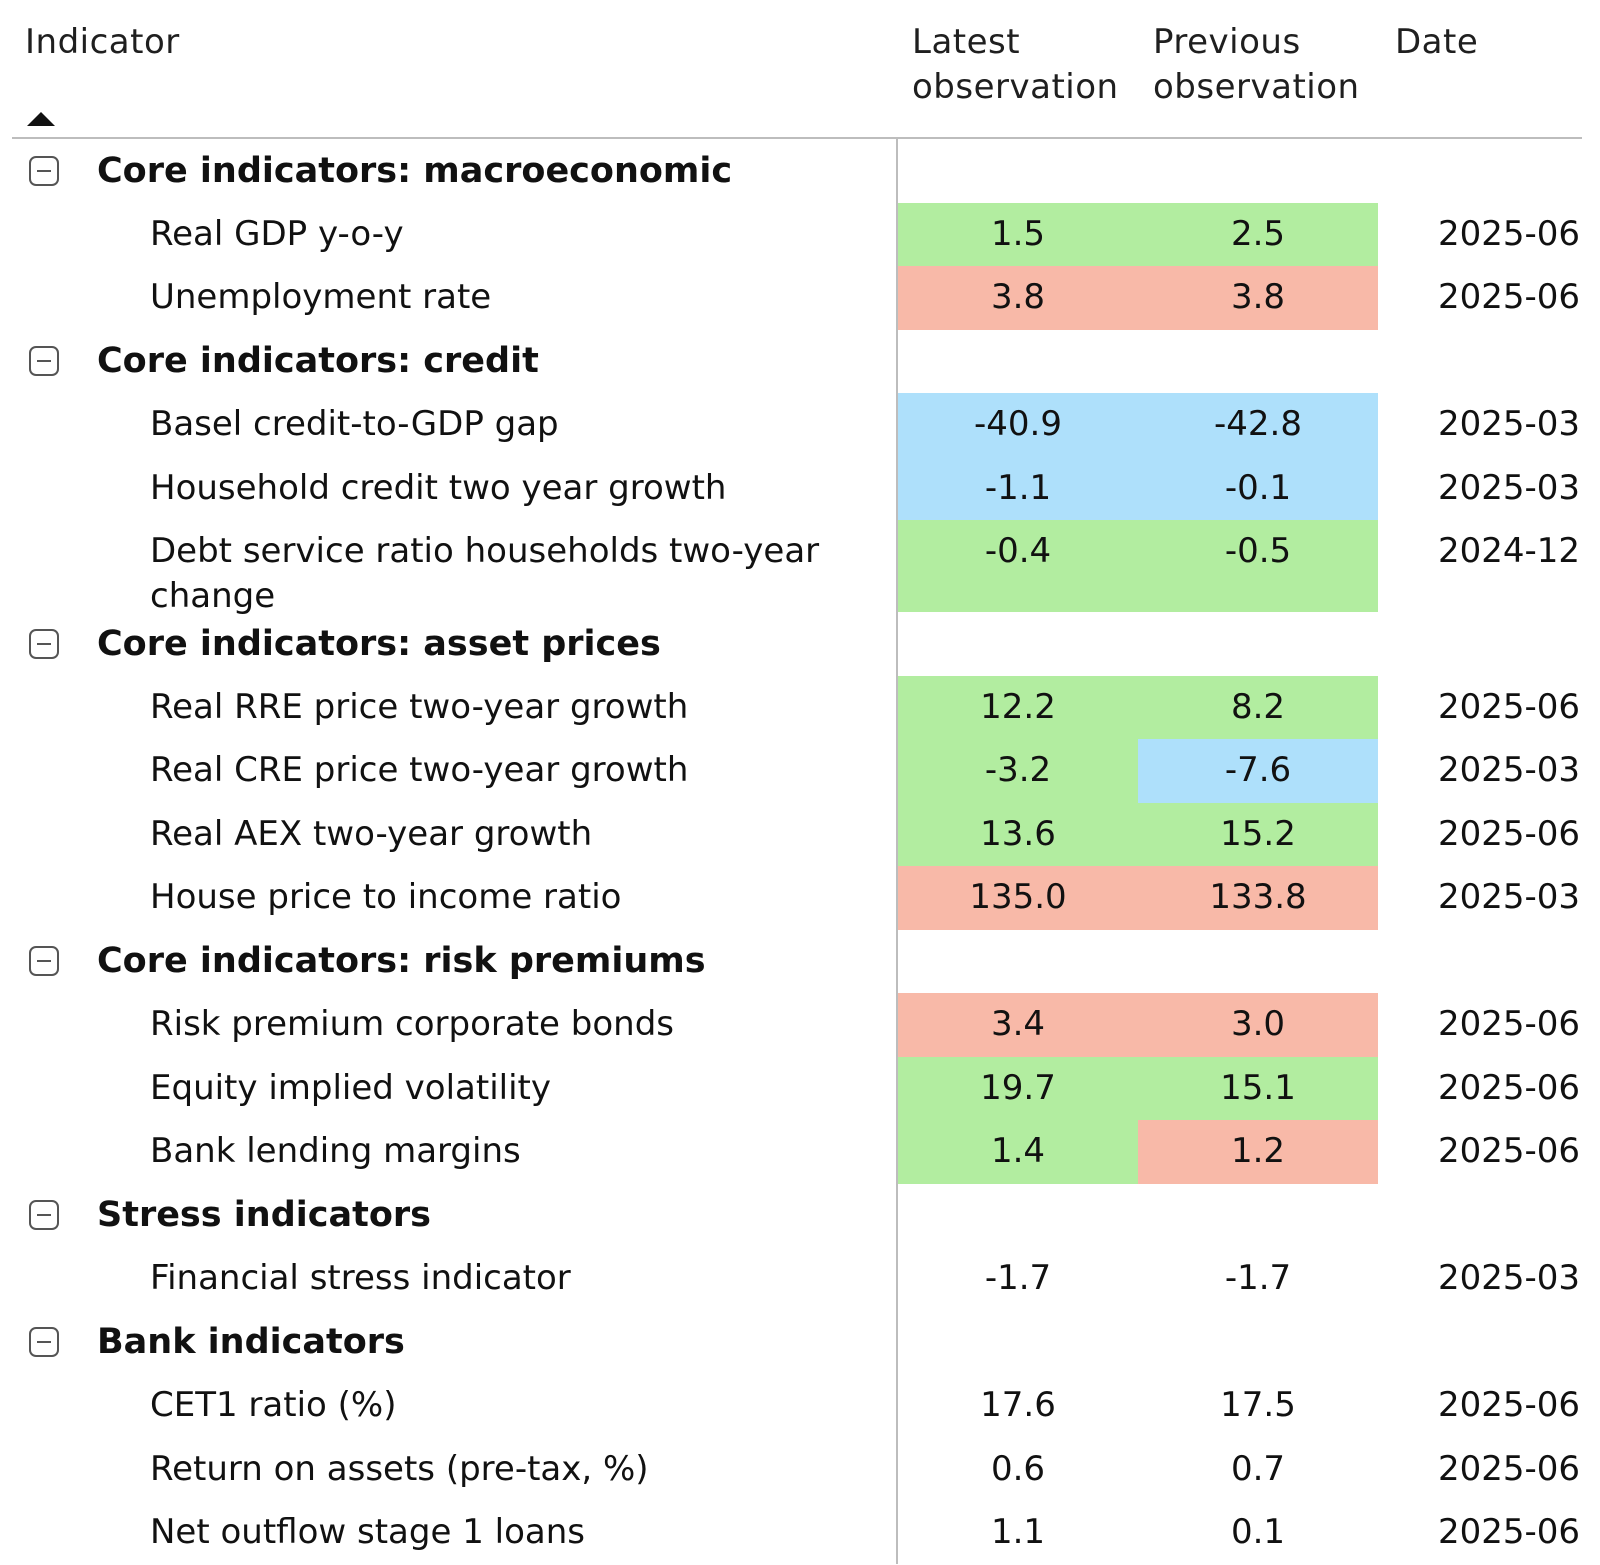 The height and width of the screenshot is (1565, 1600). Describe the element at coordinates (800, 234) in the screenshot. I see `table-row: Real GDP y-o-y 1.5 2.5 2025-06` at that location.